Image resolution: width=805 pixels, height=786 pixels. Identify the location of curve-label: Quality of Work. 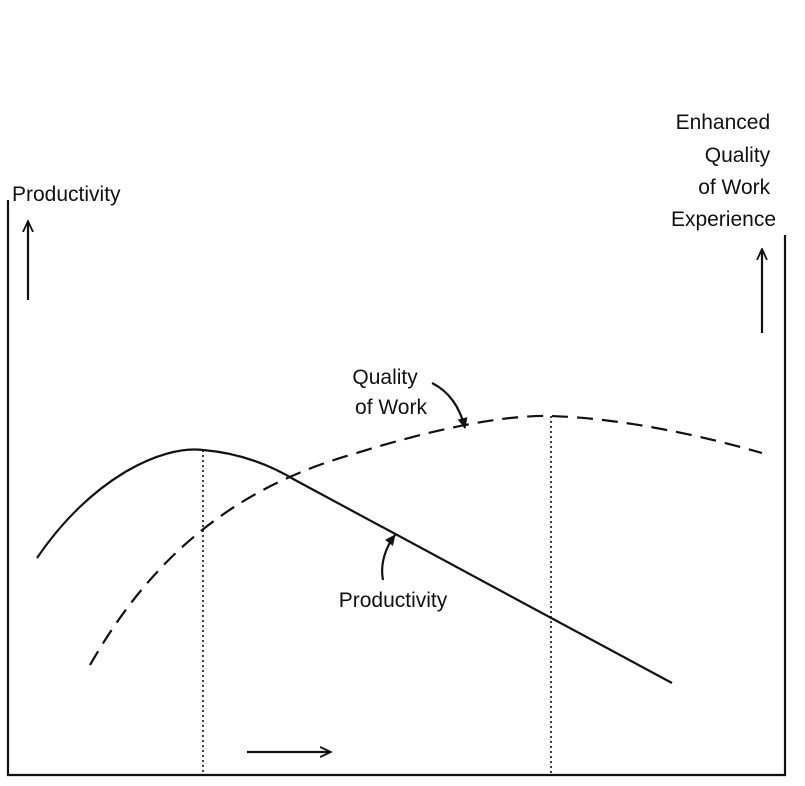
(389, 392).